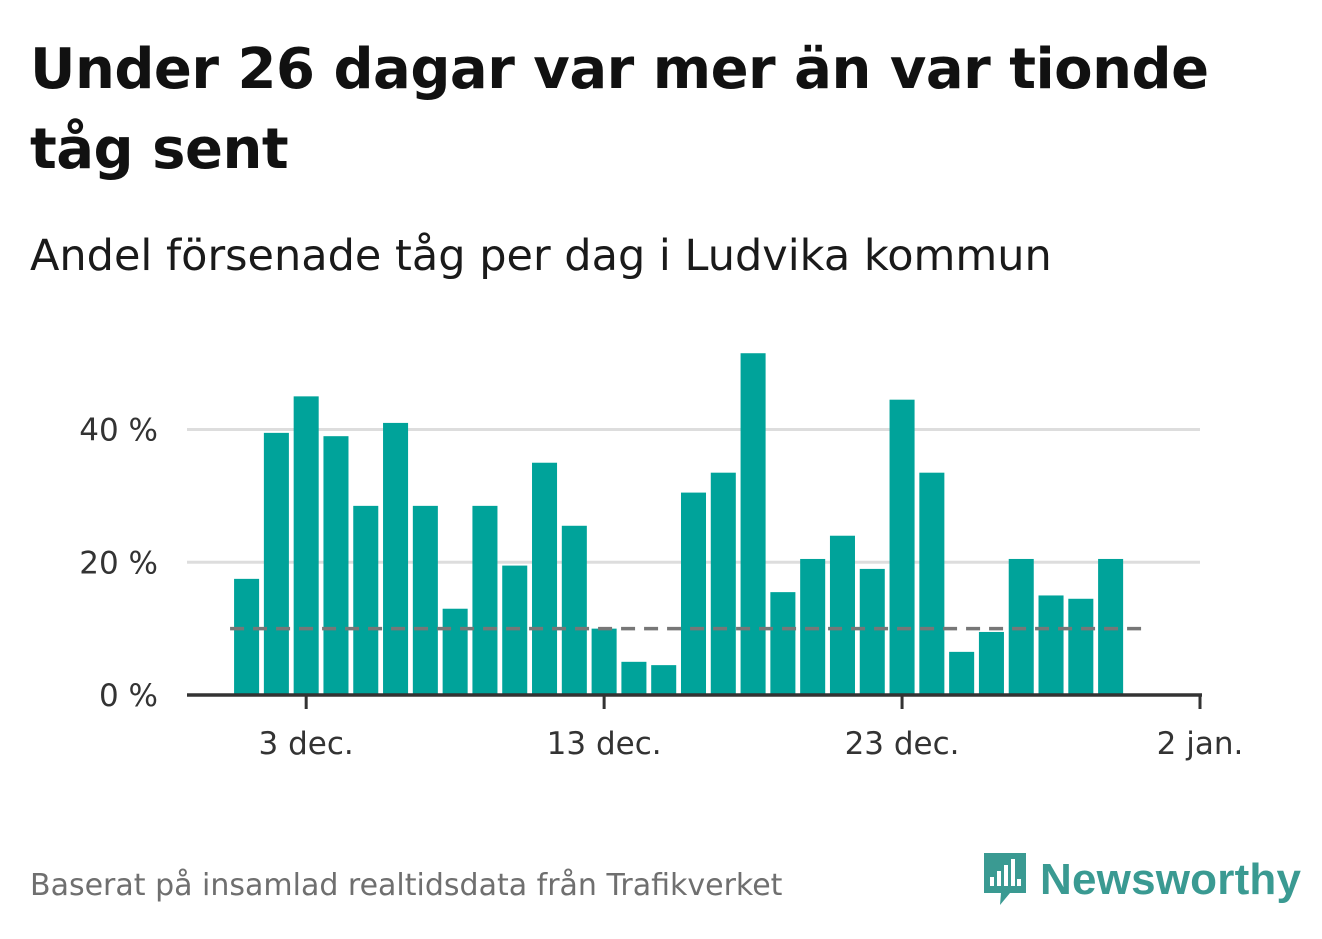  I want to click on x-axis-labels: 3 dec. 13 dec. 23 dec. 2 jan., so click(751, 744).